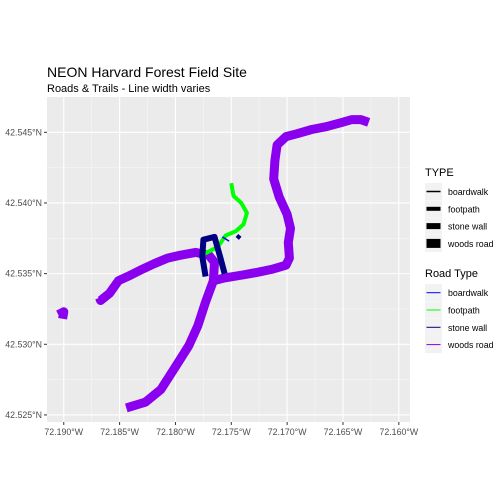 The width and height of the screenshot is (504, 504). What do you see at coordinates (129, 89) in the screenshot?
I see `chart-subtitle: Roads & Trails - Line width varies` at bounding box center [129, 89].